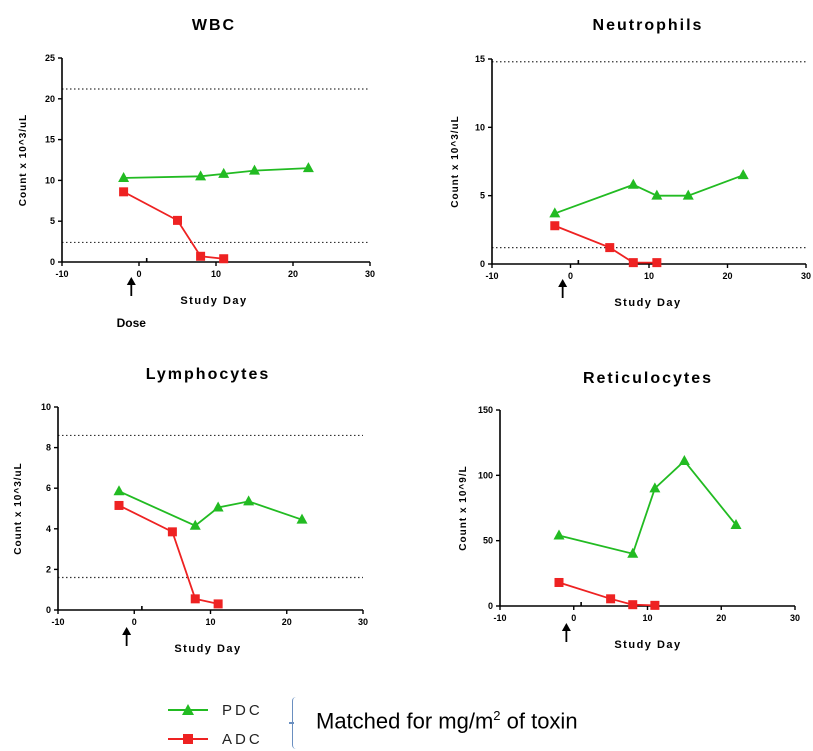  Describe the element at coordinates (539, 721) in the screenshot. I see `legend-note-suffix: of toxin` at that location.